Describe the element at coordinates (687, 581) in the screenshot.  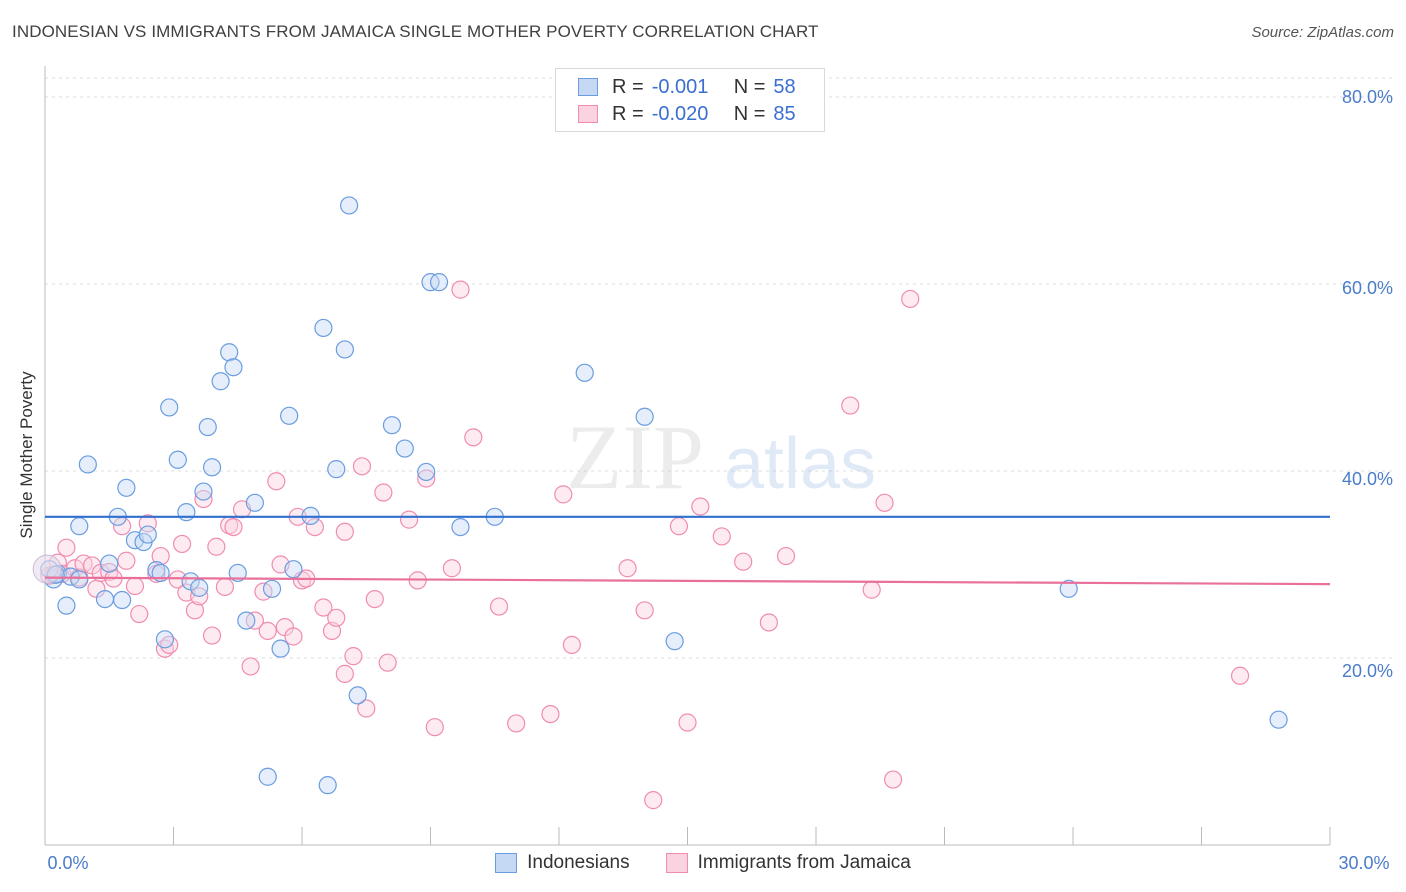
I see `trend-line-jamaica` at that location.